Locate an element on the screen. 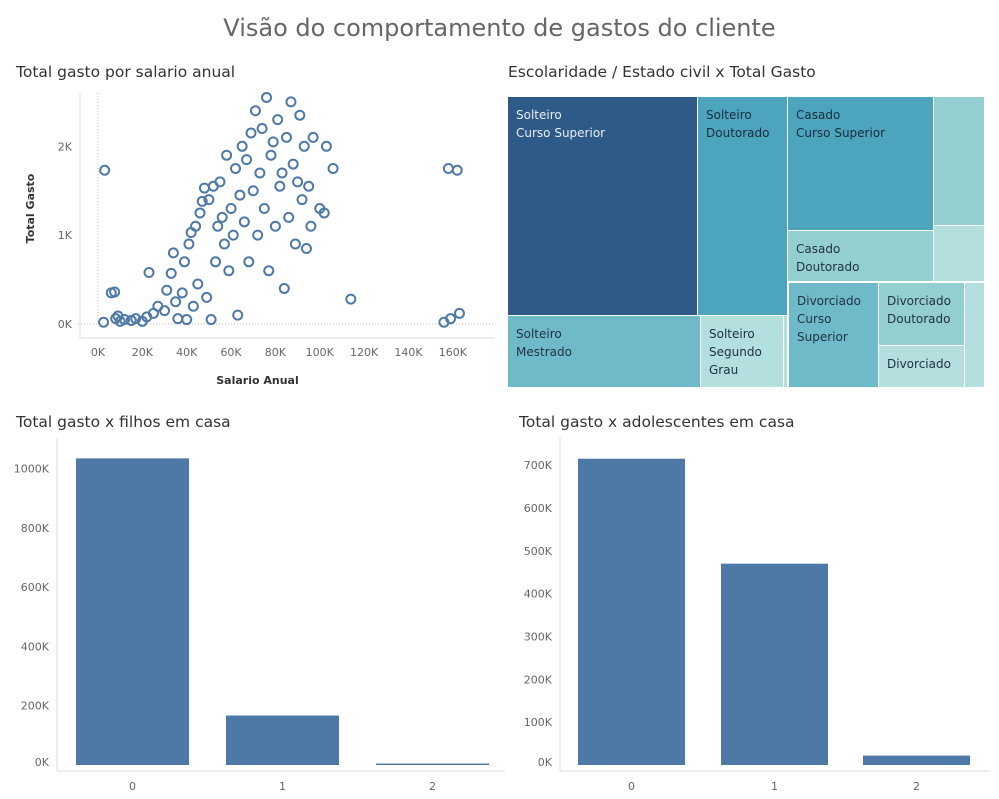 The width and height of the screenshot is (999, 799). bar-y-tick: 800K is located at coordinates (35, 528).